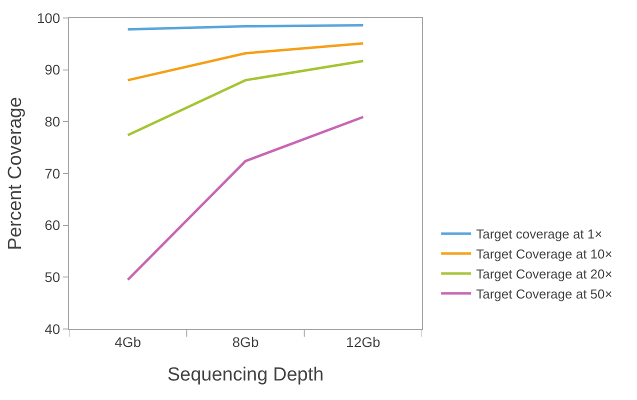 This screenshot has width=637, height=400. Describe the element at coordinates (363, 342) in the screenshot. I see `x-tick-label: 12Gb` at that location.